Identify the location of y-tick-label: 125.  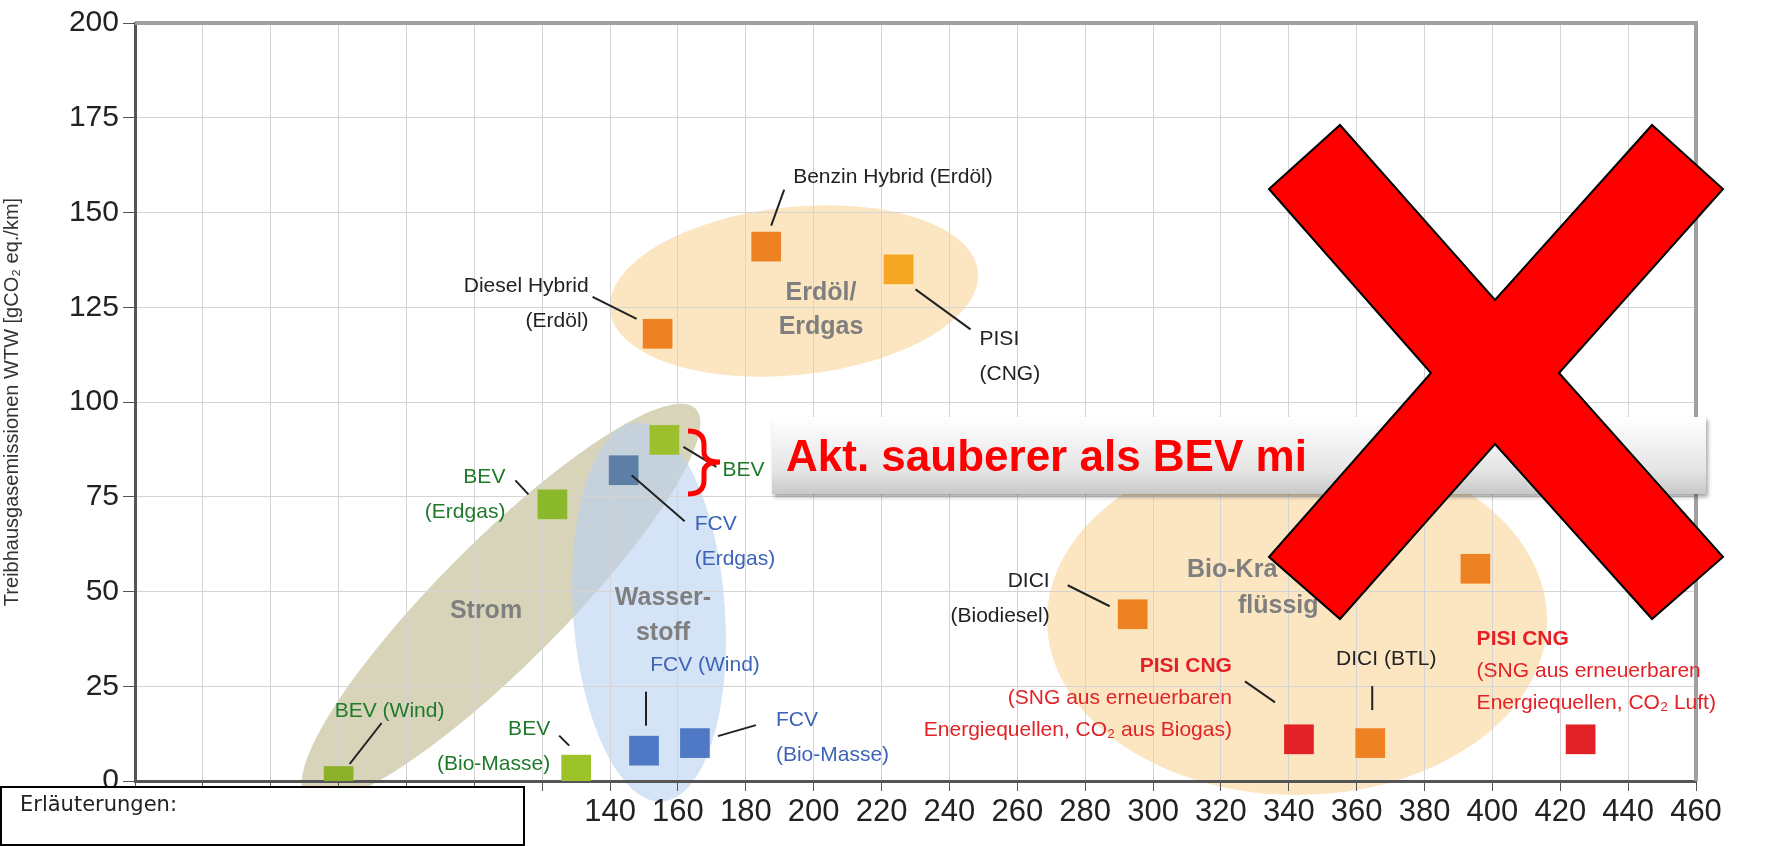
(93, 305).